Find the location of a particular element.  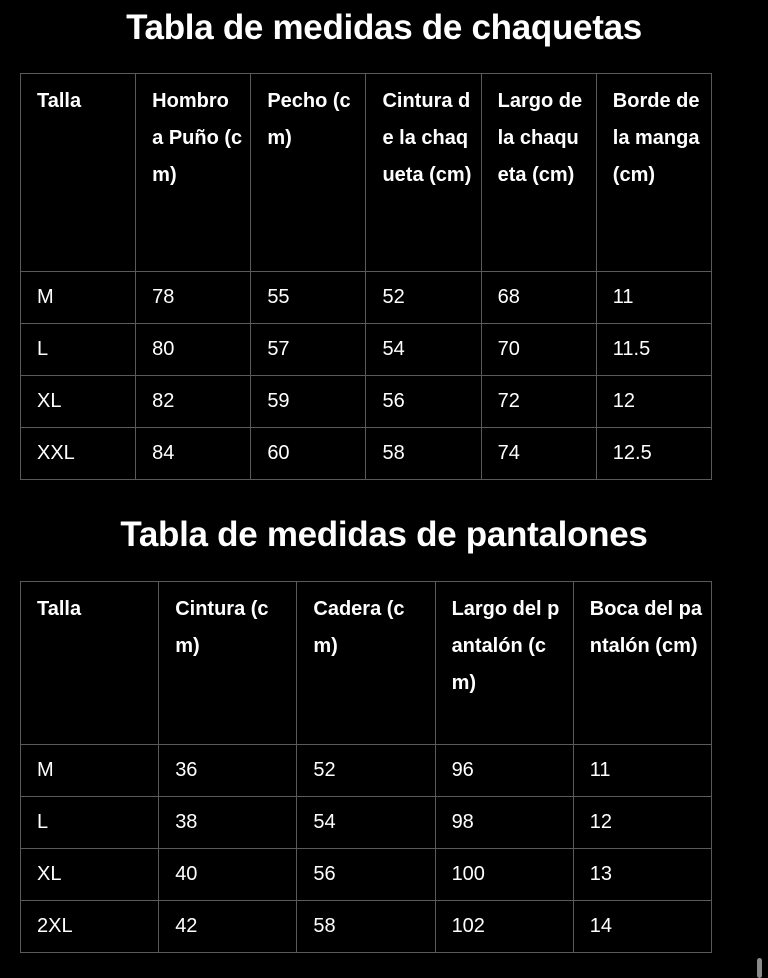

column-header: Largo de la chaqueta (cm) is located at coordinates (538, 172).